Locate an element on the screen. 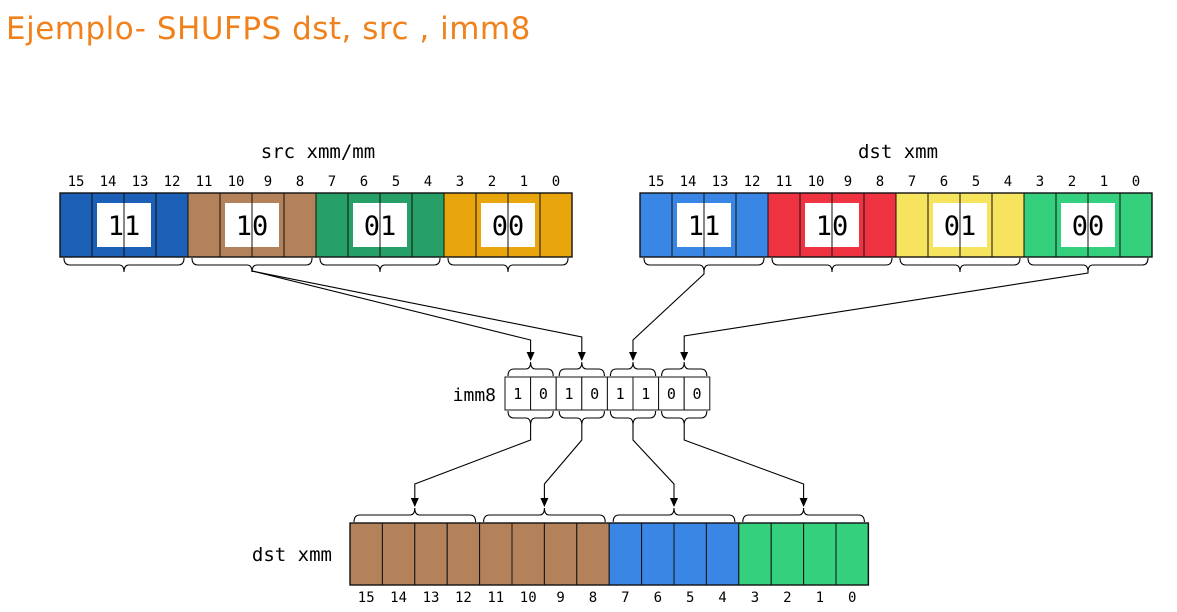 Image resolution: width=1177 pixels, height=612 pixels. result-byte-label: 9 is located at coordinates (560, 598).